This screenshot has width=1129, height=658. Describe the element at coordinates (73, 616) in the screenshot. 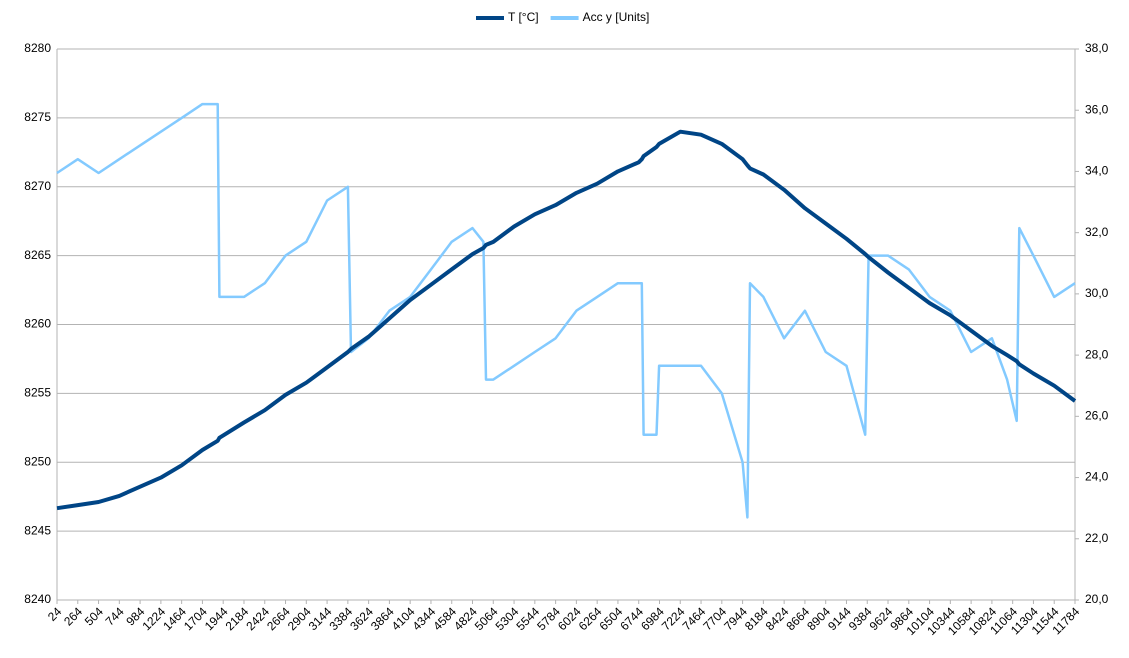

I see `x-tick-label: 264` at that location.